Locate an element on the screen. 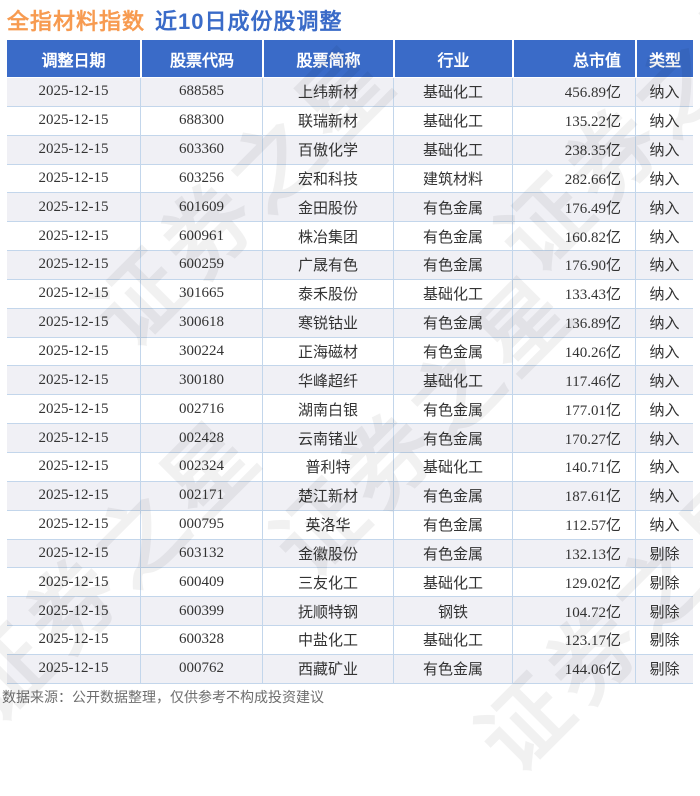  cell-market-cap: 140.71亿 is located at coordinates (573, 466).